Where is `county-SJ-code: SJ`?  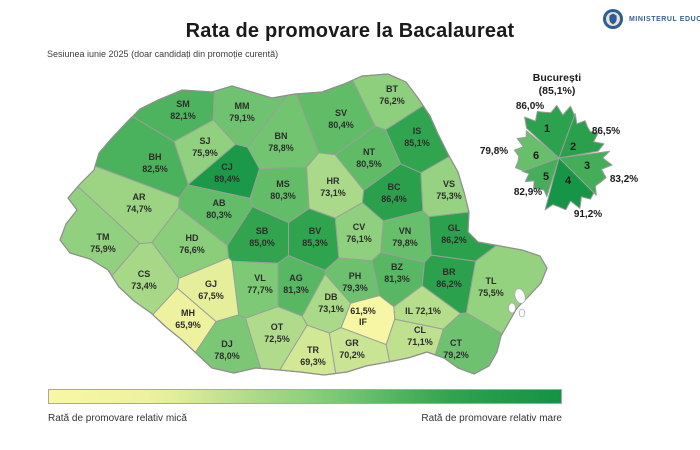 county-SJ-code: SJ is located at coordinates (204, 141).